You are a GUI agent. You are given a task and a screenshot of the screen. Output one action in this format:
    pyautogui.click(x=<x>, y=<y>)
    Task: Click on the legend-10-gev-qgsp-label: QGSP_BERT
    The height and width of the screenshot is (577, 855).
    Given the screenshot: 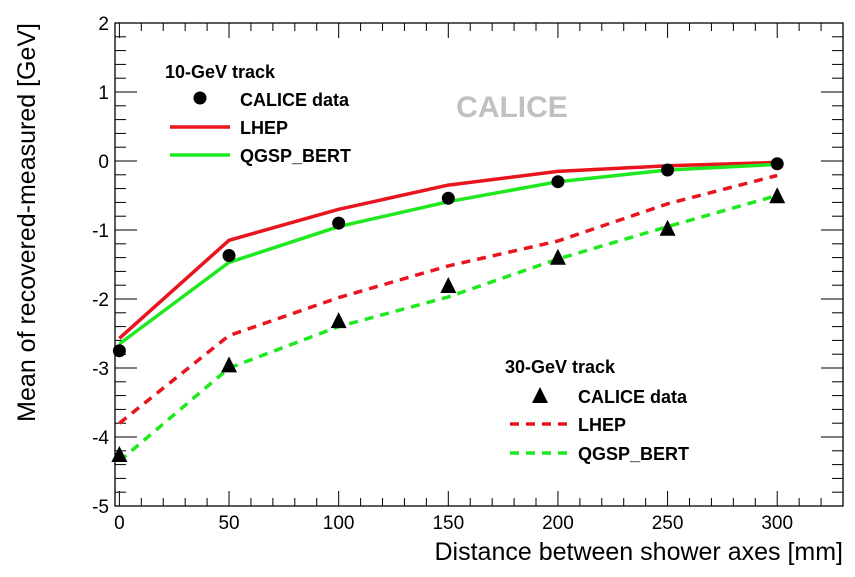 What is the action you would take?
    pyautogui.click(x=295, y=156)
    